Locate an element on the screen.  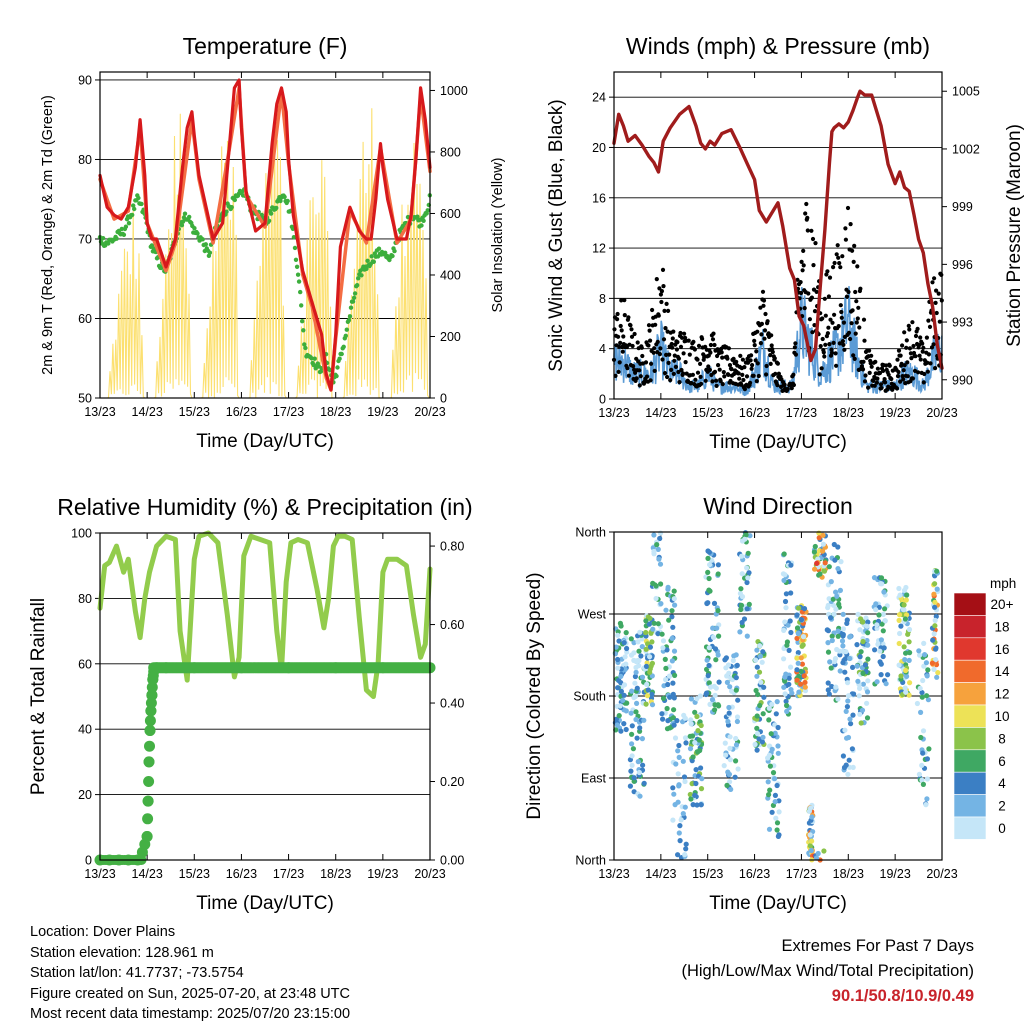
latlon-text: Station lat/lon: 41.7737; -73.5754 is located at coordinates (137, 973).